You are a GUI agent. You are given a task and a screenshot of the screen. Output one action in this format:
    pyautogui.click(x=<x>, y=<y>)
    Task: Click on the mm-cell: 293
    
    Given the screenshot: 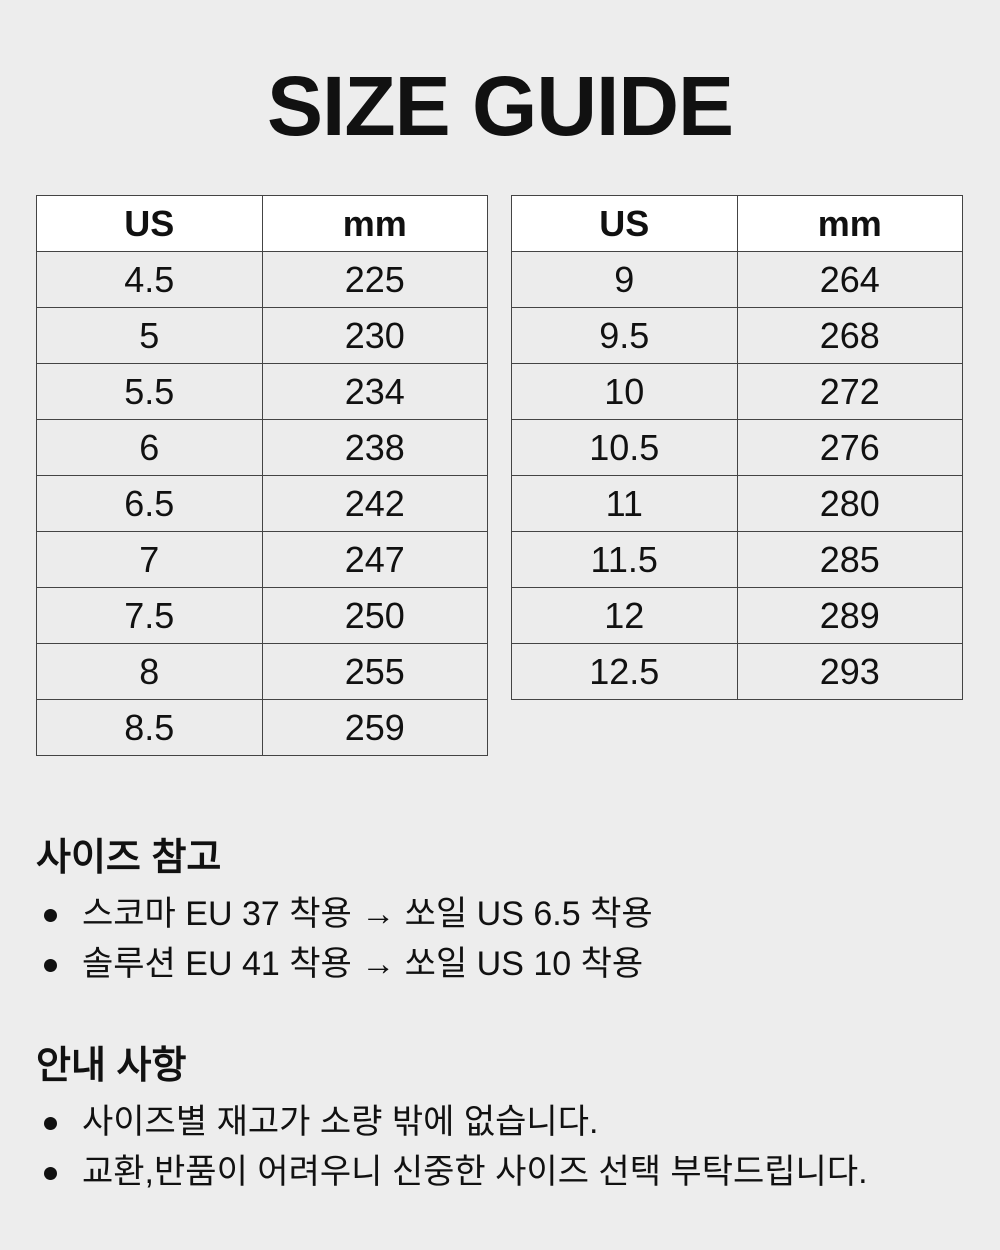 What is the action you would take?
    pyautogui.click(x=849, y=671)
    